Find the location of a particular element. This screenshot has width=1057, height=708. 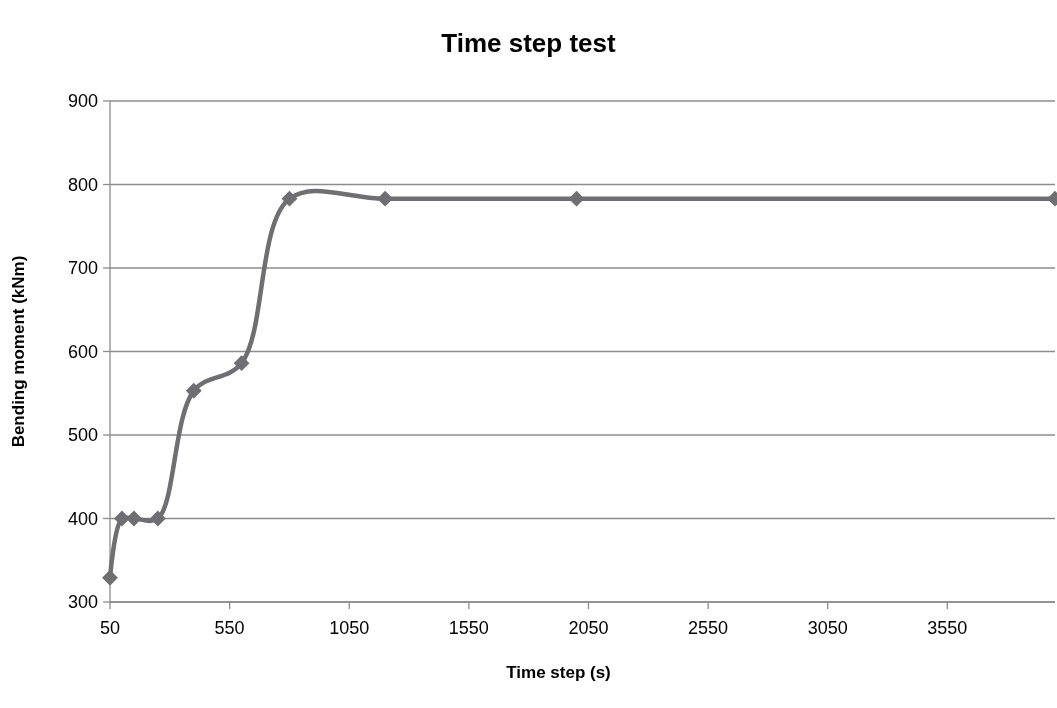

y-tick-label: 600 is located at coordinates (82, 351).